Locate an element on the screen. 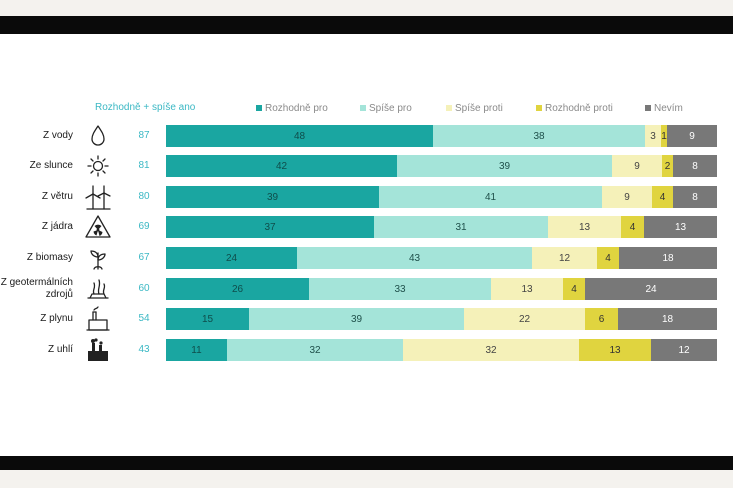 The height and width of the screenshot is (488, 733). label-z-vody: Z vody is located at coordinates (57, 135).